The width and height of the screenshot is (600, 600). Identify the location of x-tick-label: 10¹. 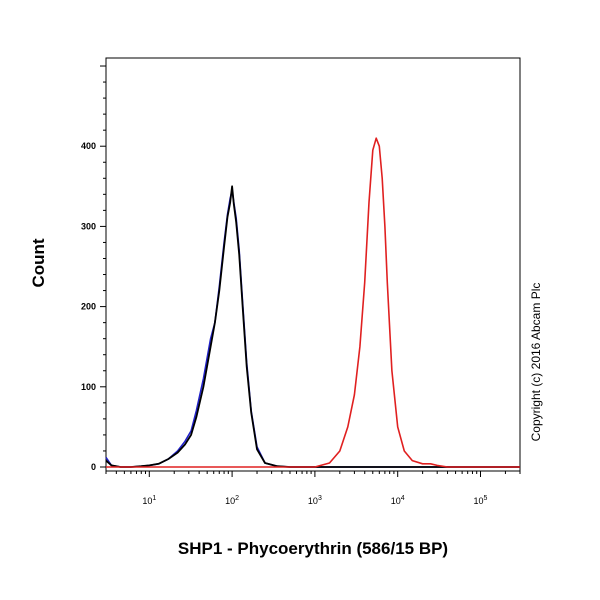
(149, 500).